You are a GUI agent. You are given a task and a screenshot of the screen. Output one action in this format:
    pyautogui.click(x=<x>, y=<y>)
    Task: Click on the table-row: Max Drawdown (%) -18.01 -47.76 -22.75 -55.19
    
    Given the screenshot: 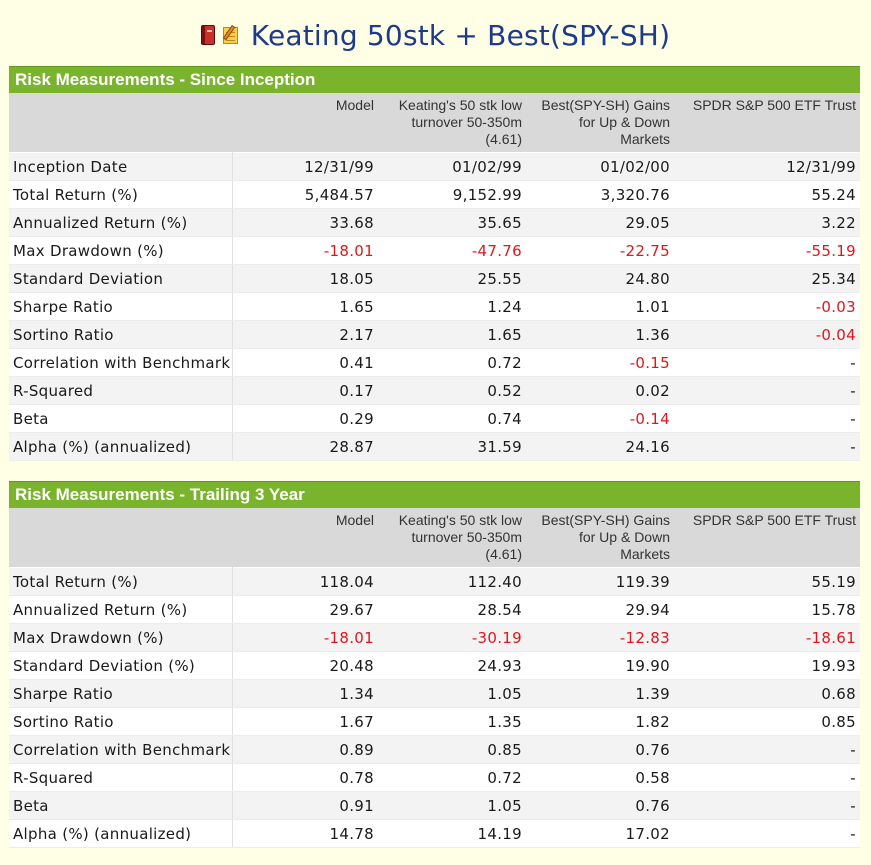 What is the action you would take?
    pyautogui.click(x=434, y=250)
    